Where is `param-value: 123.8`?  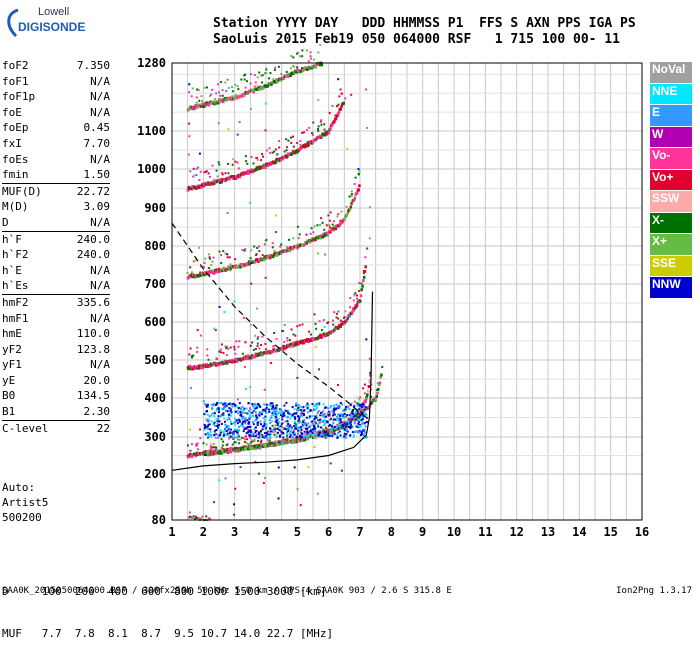
param-value: 123.8 is located at coordinates (93, 349).